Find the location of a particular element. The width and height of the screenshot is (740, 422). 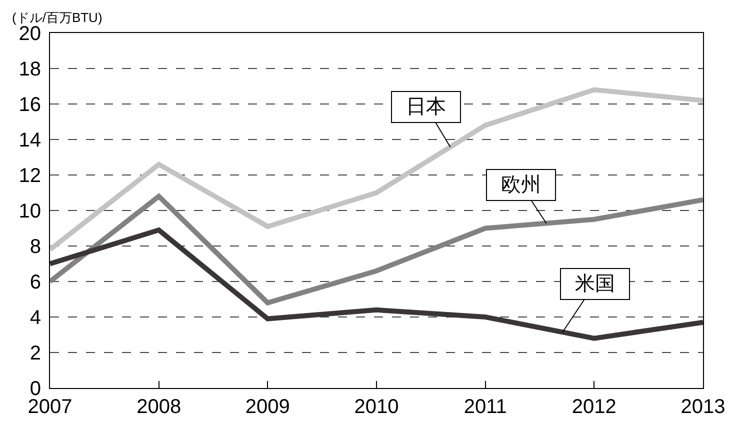

y-tick-label: 20 is located at coordinates (29, 34).